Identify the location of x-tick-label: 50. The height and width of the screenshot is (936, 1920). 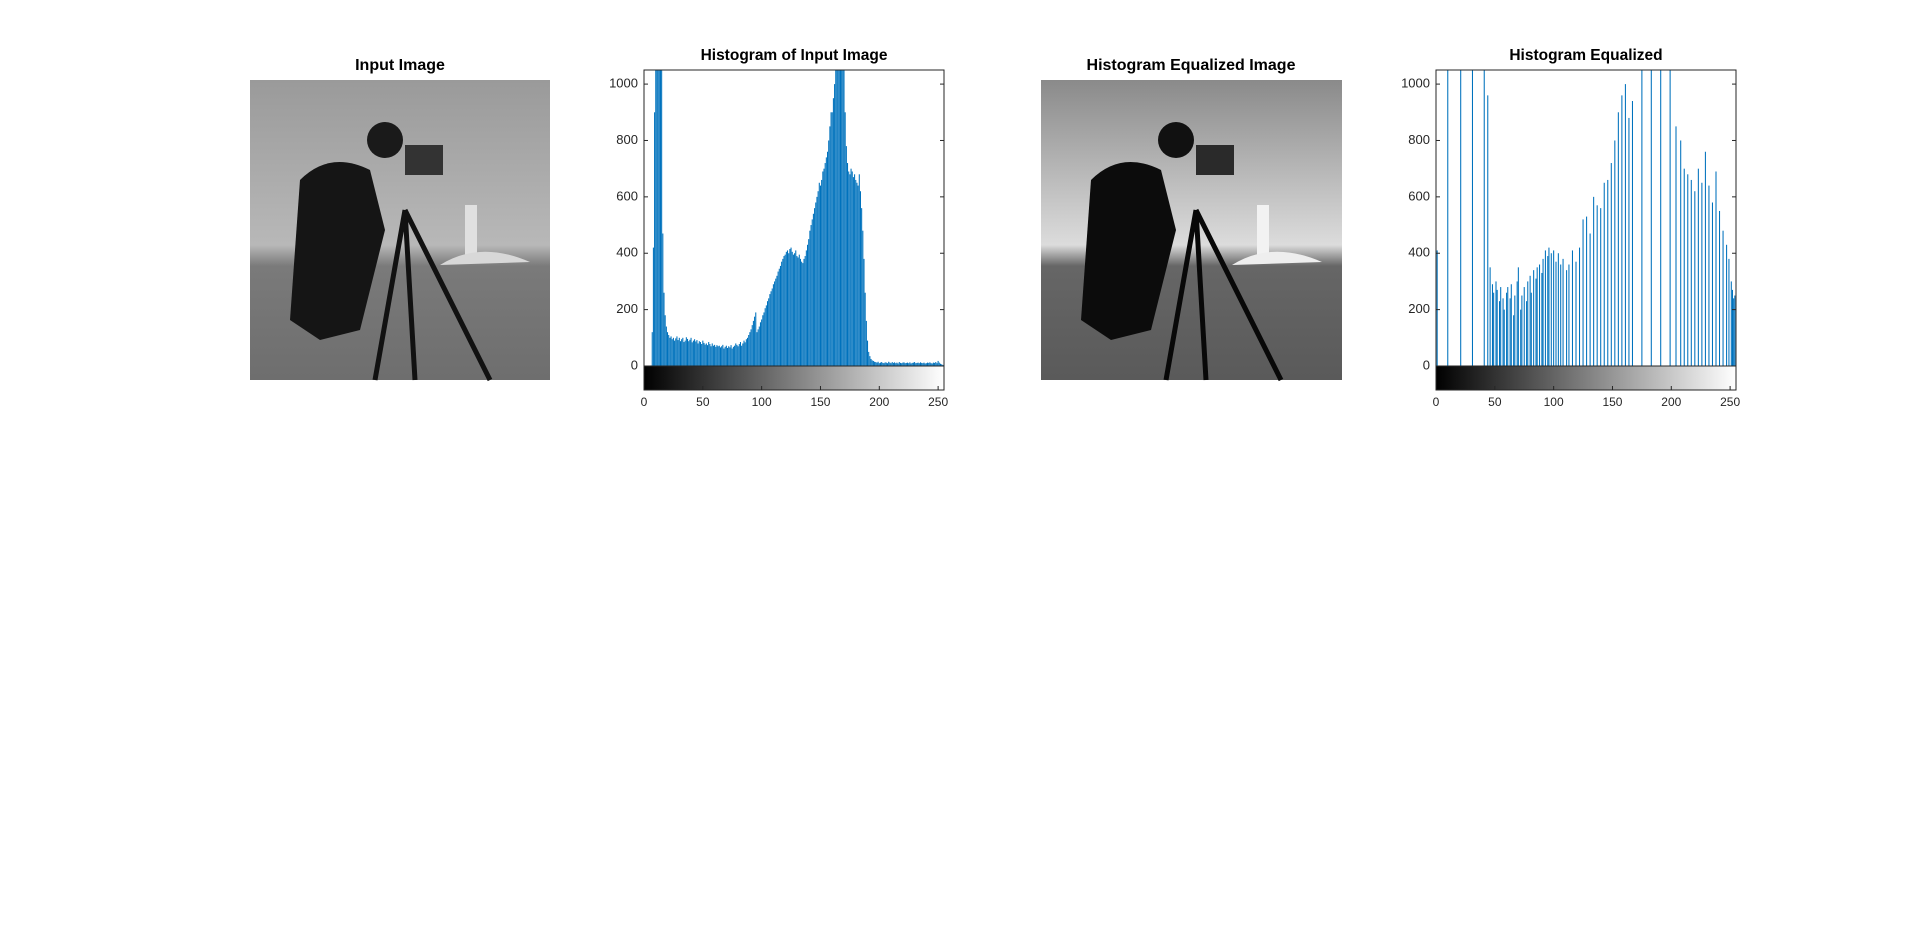
(1495, 402).